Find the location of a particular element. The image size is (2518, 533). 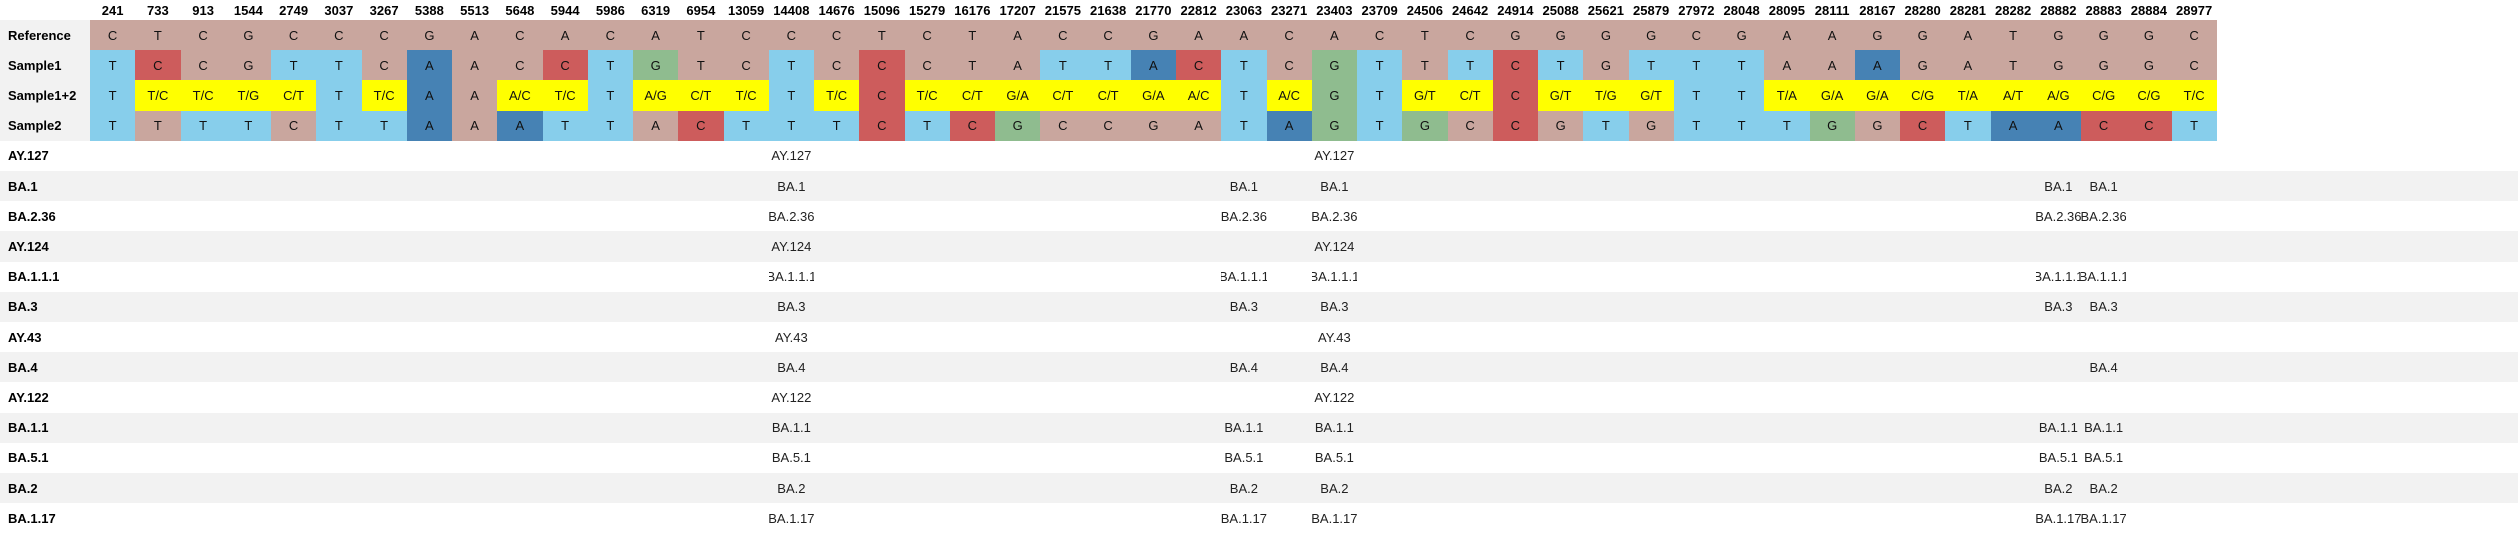

position-header: 24914 is located at coordinates (1515, 10).